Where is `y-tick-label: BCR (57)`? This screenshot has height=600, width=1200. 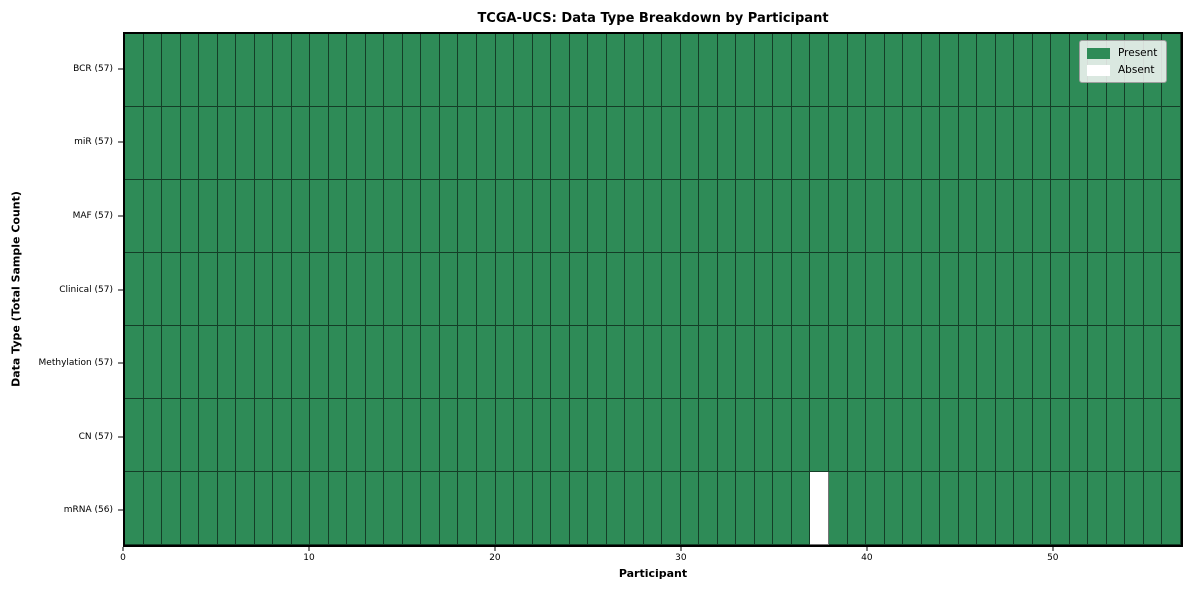
y-tick-label: BCR (57) is located at coordinates (93, 68).